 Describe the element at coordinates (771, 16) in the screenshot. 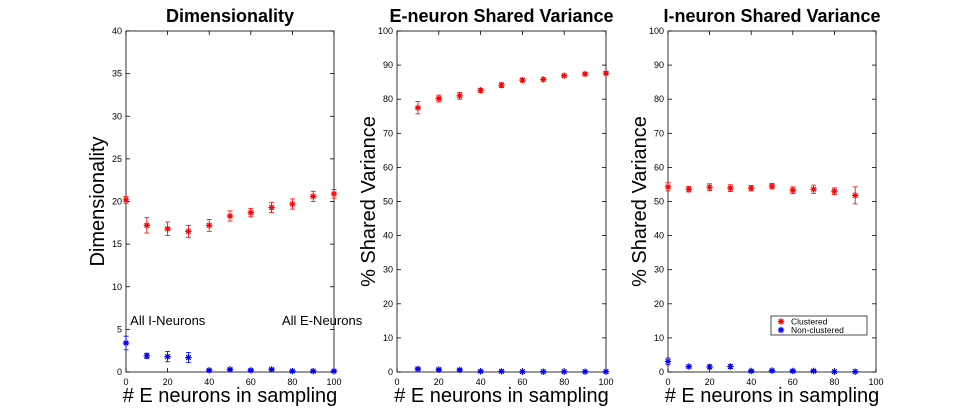

I see `chart-title: I-neuron Shared Variance` at that location.